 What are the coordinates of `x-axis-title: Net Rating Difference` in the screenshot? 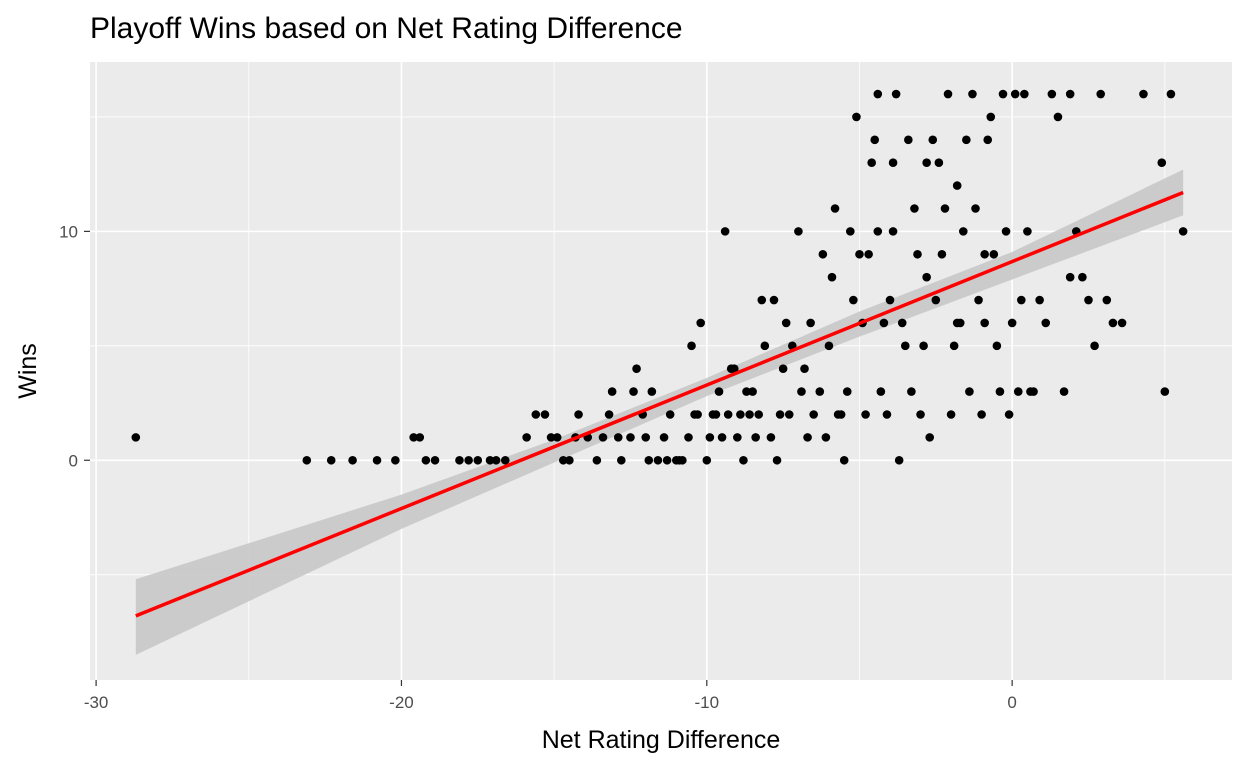 It's located at (661, 740).